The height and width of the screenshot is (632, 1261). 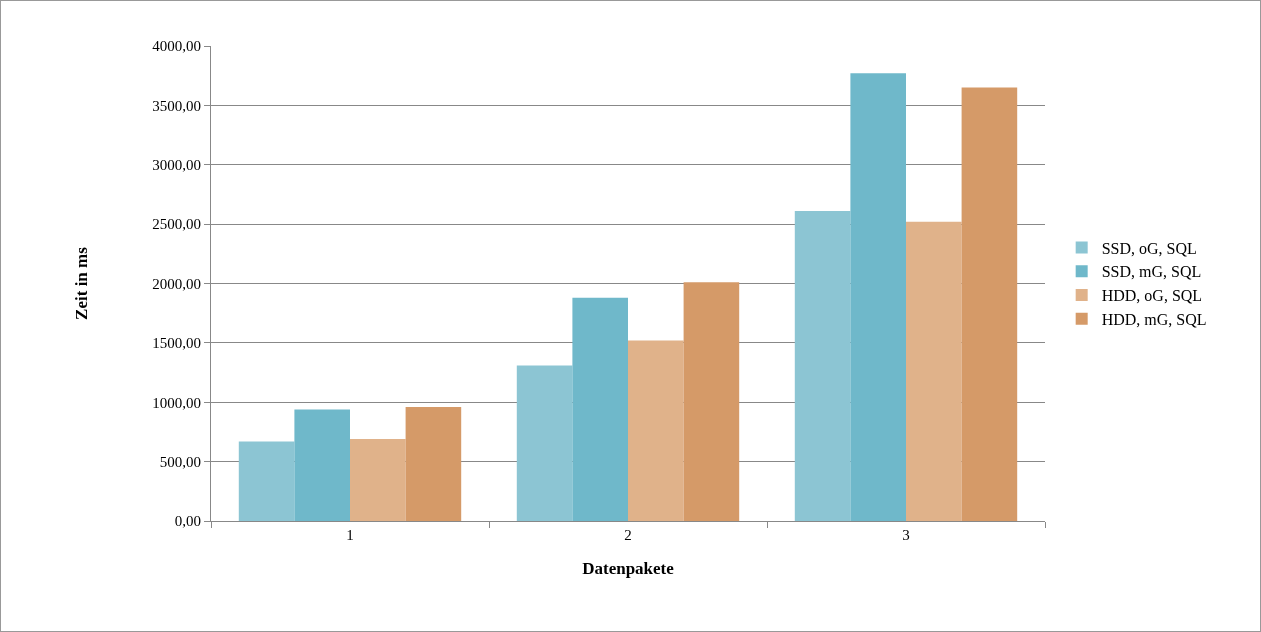 I want to click on y-tick-label: 3500,00, so click(x=176, y=105).